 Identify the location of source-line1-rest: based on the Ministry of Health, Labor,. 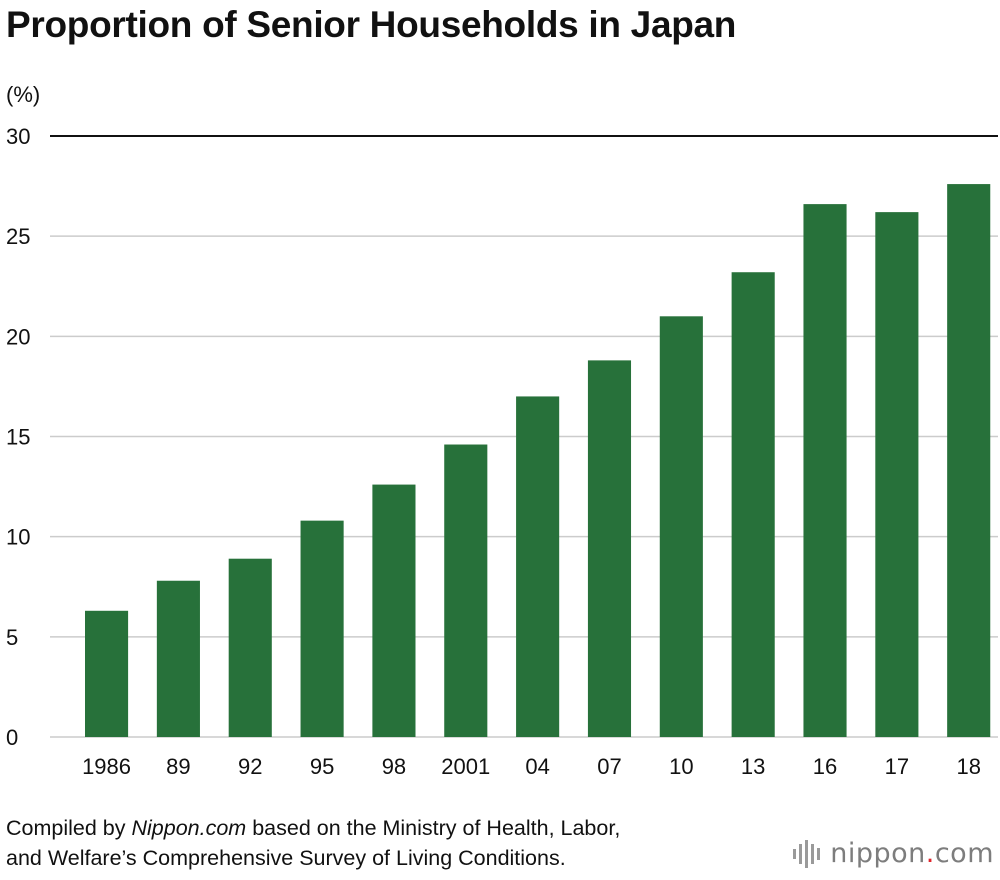
(433, 828).